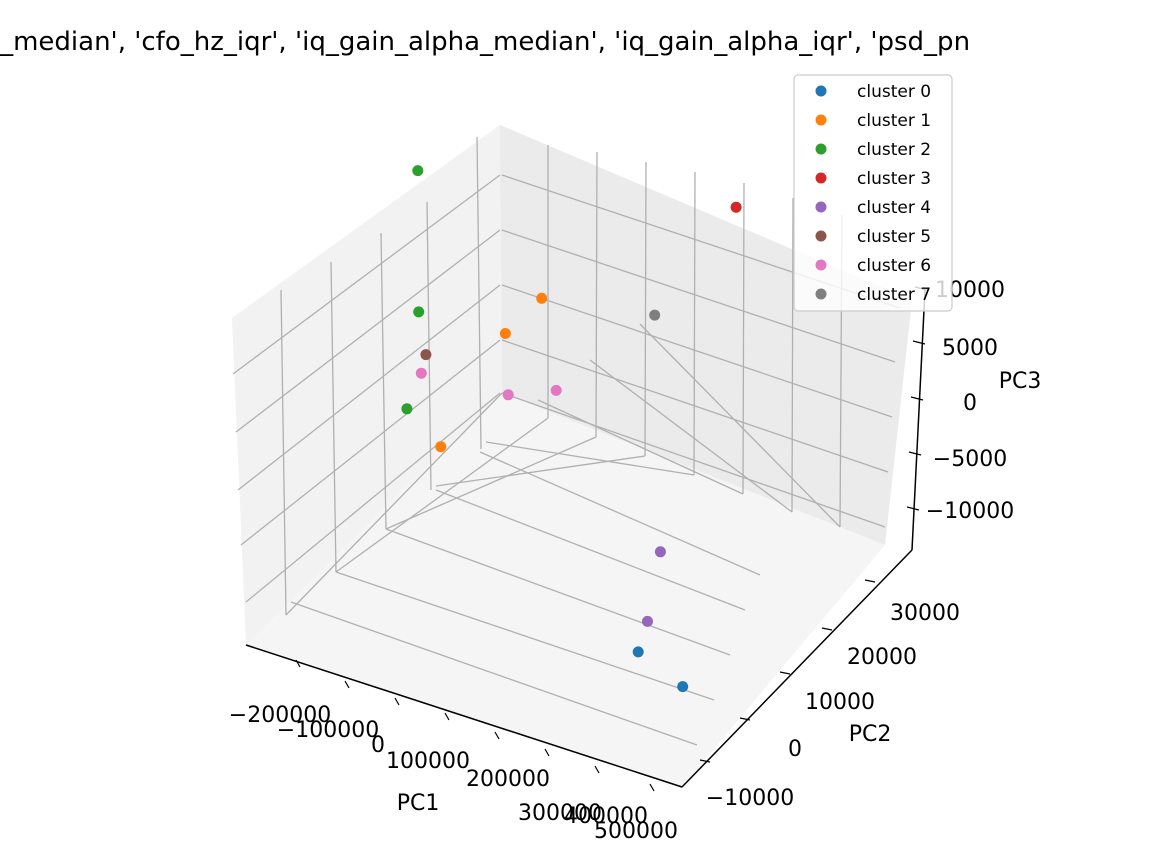 Image resolution: width=1152 pixels, height=864 pixels. Describe the element at coordinates (508, 779) in the screenshot. I see `x-tick-label: 200000` at that location.